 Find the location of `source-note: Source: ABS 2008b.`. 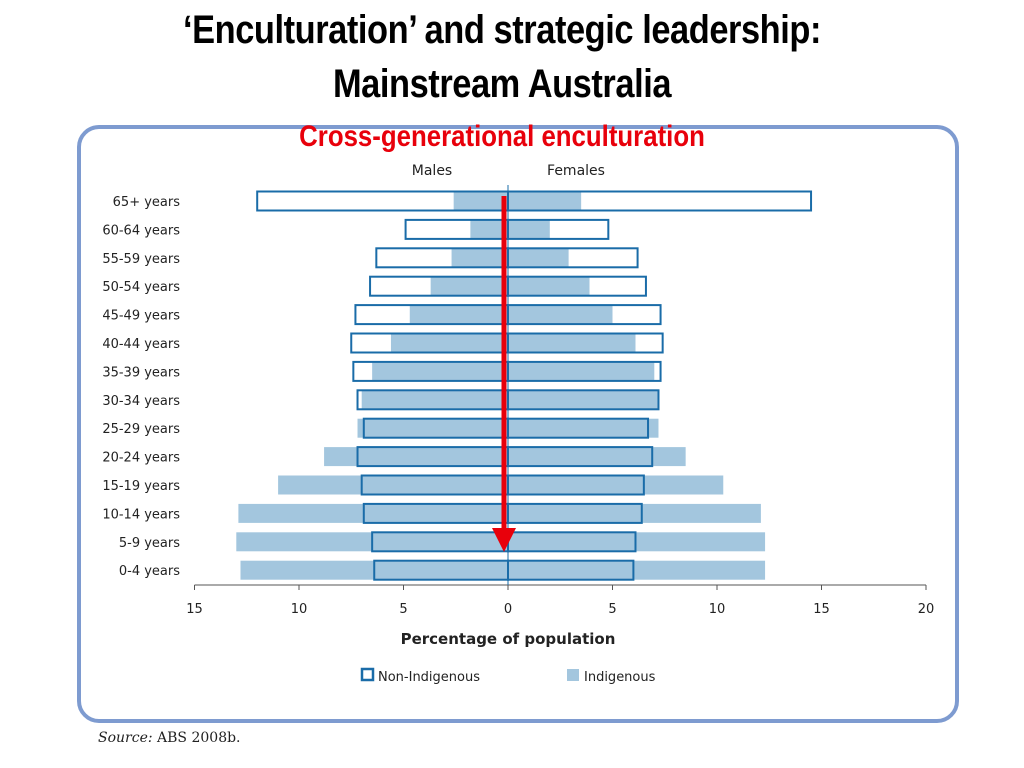

source-note: Source: ABS 2008b. is located at coordinates (169, 738).